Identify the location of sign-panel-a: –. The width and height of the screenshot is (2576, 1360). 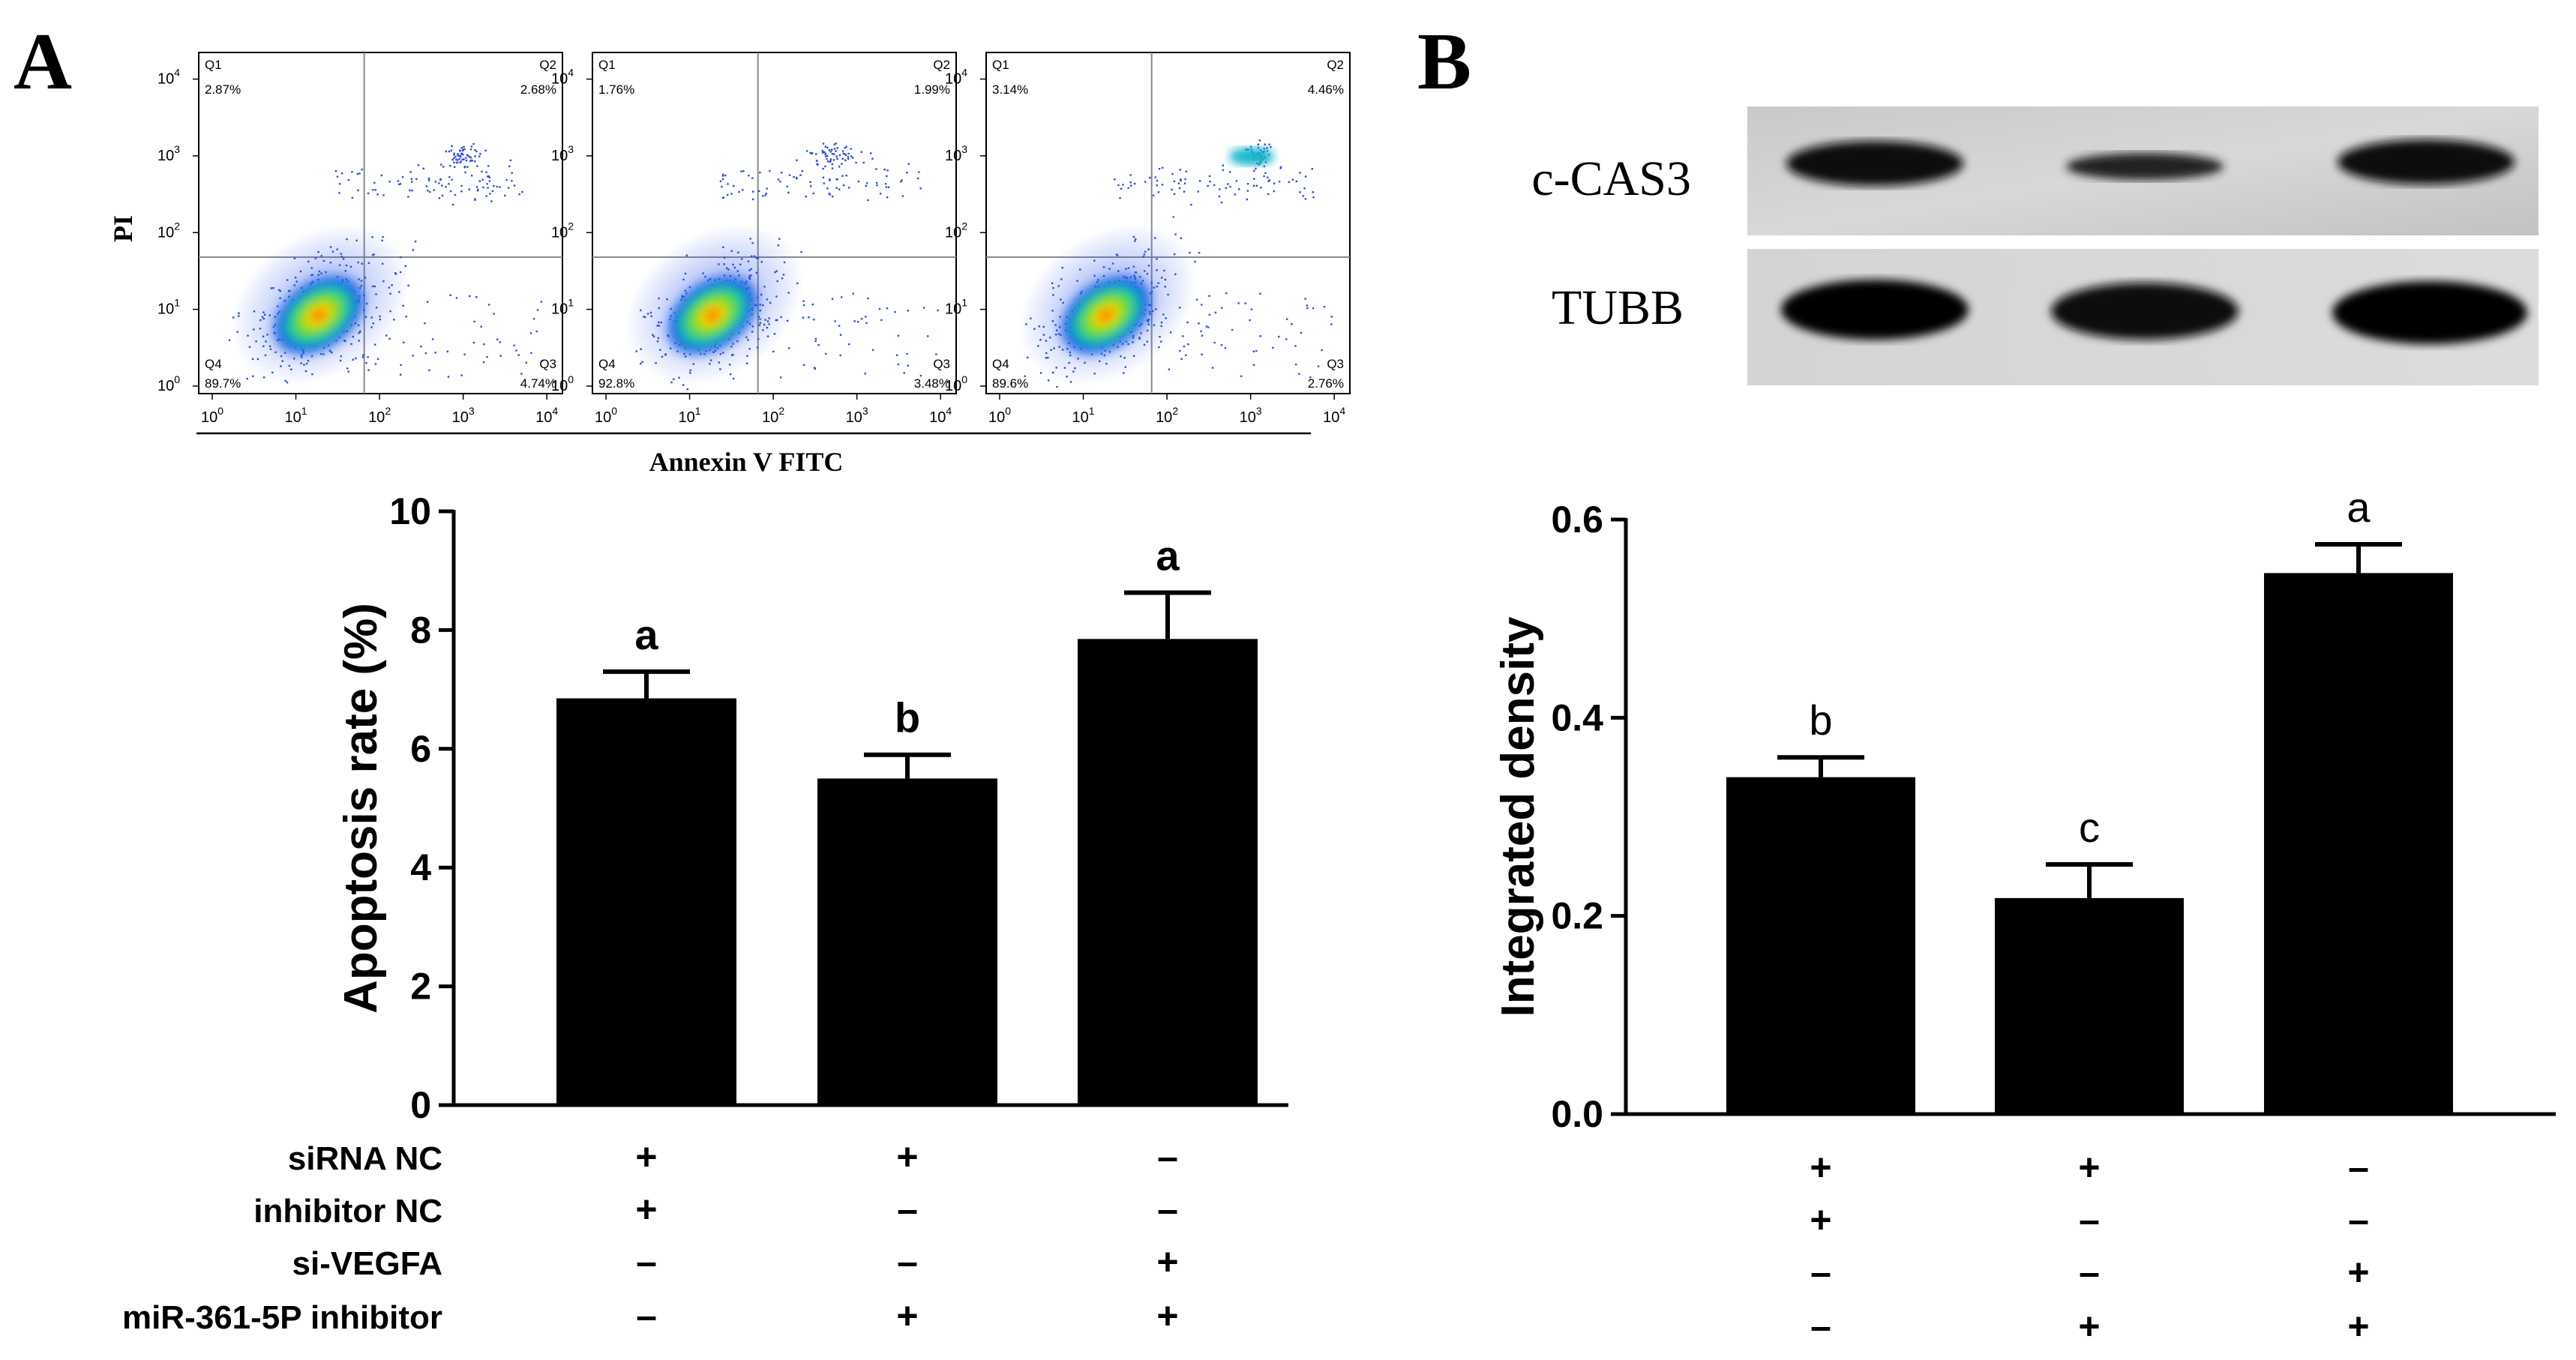
(1167, 1157).